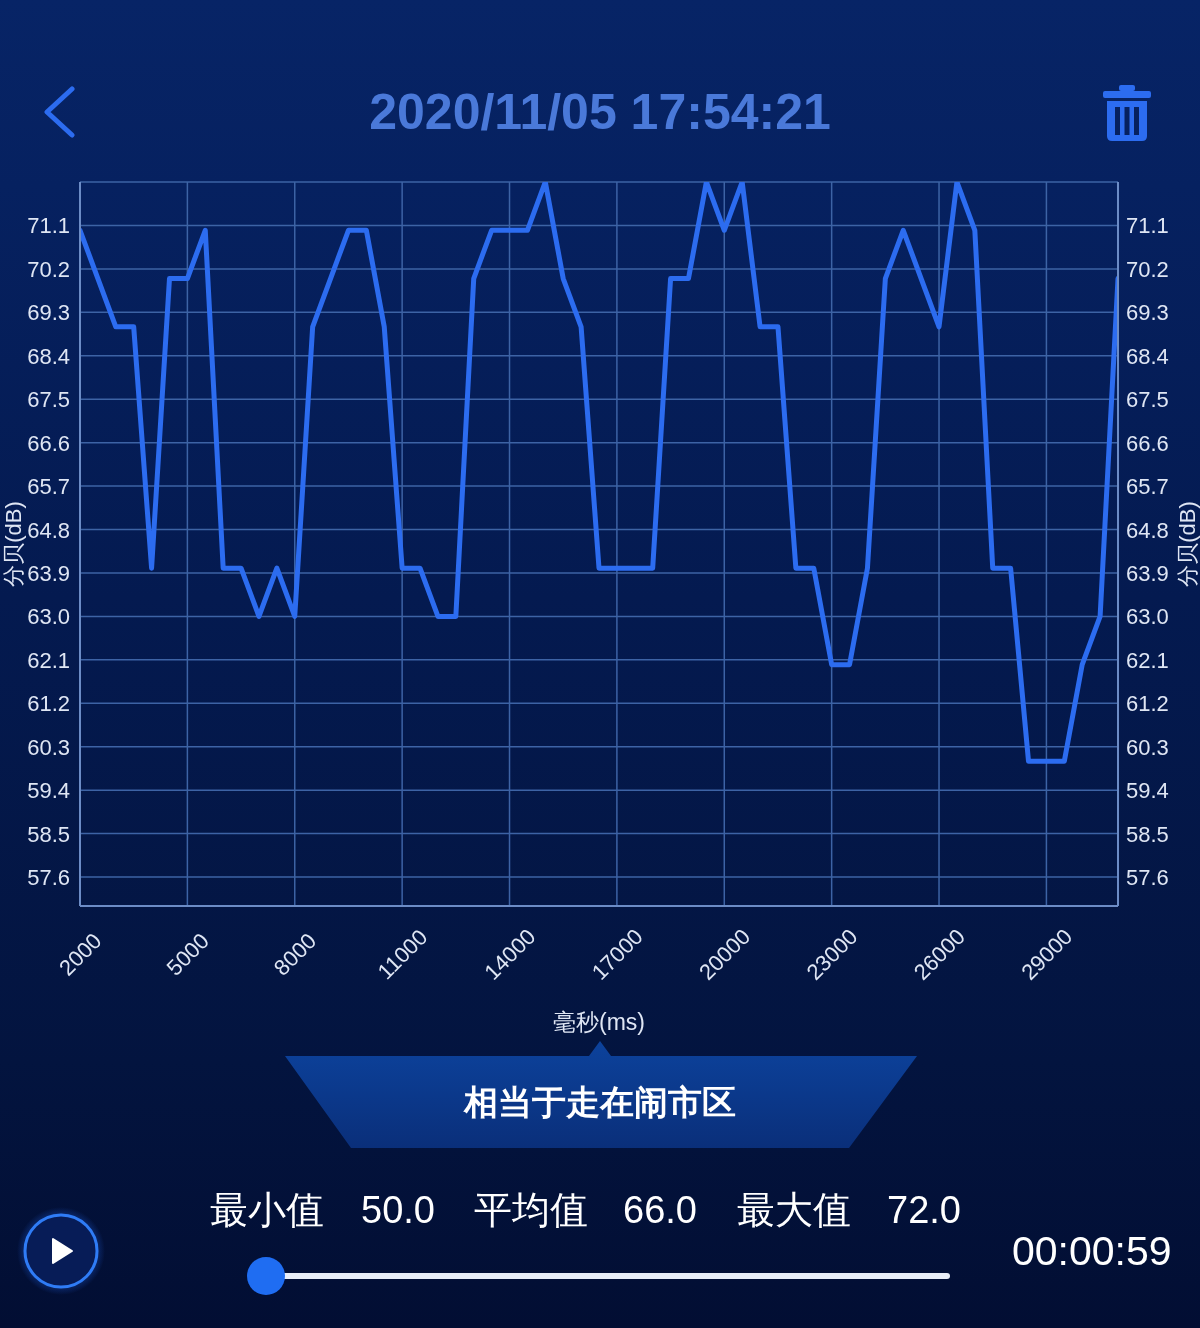 This screenshot has width=1200, height=1328. I want to click on y2-tick-label: 69.3, so click(1147, 312).